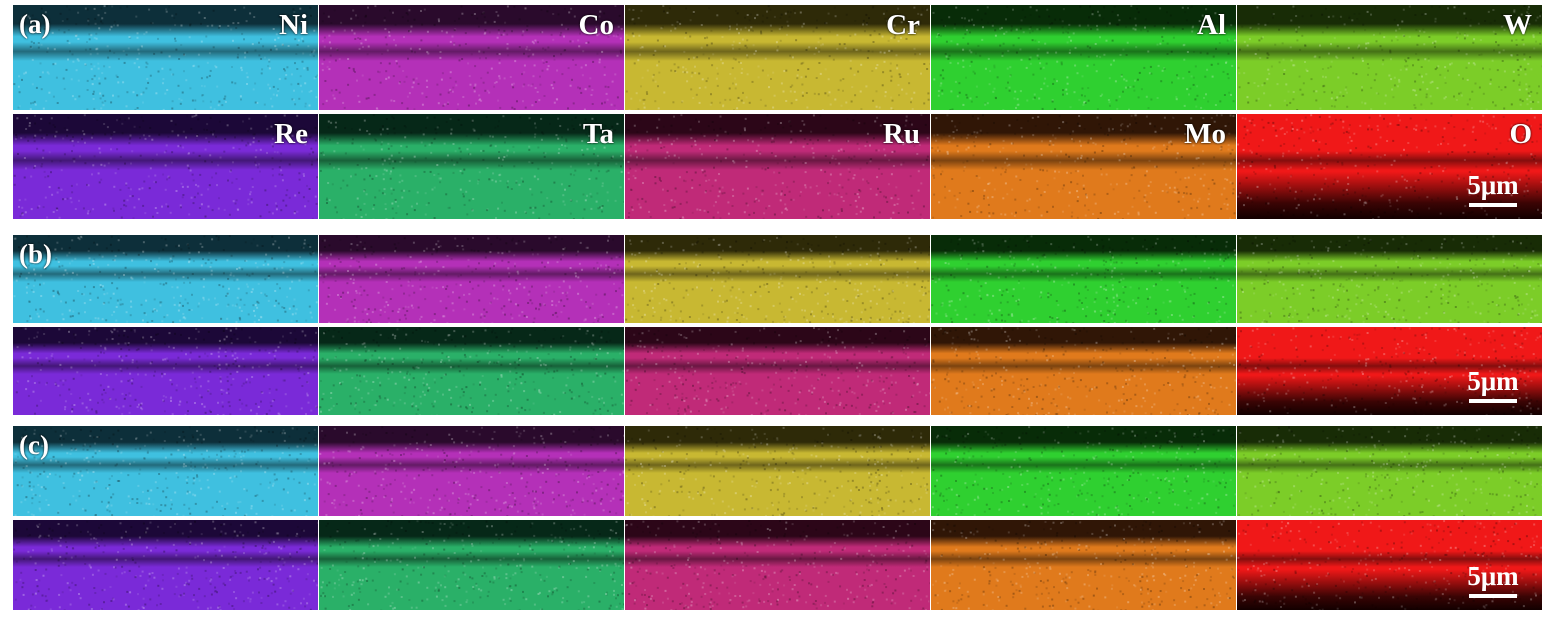 Image resolution: width=1554 pixels, height=637 pixels. Describe the element at coordinates (596, 25) in the screenshot. I see `element-label-co: Co` at that location.